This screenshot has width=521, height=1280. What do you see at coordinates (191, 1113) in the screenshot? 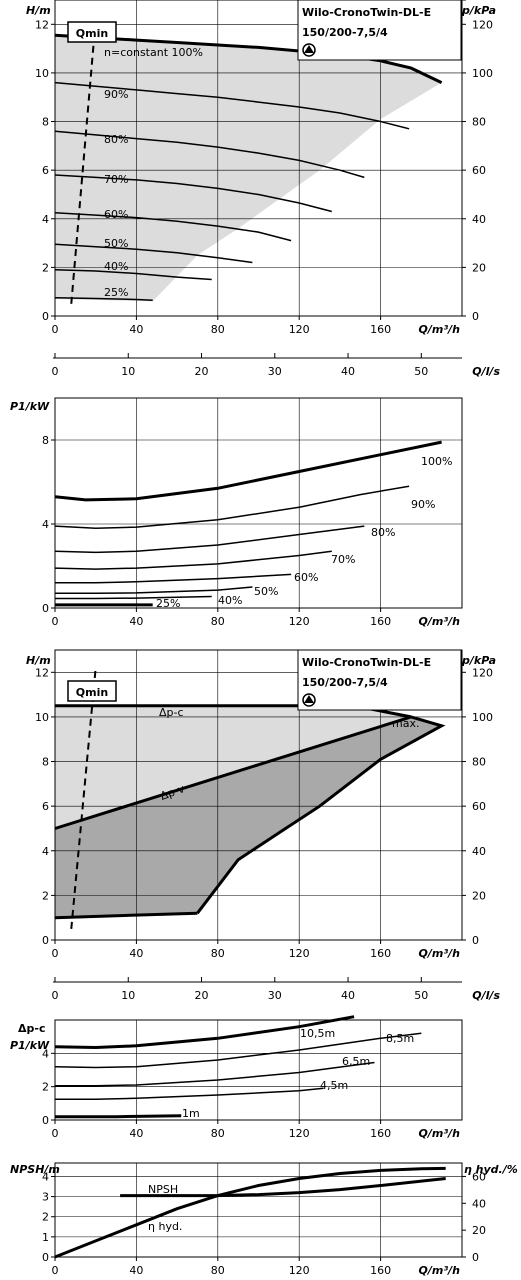
I see `dp-c-curve-label: 1m` at bounding box center [191, 1113].